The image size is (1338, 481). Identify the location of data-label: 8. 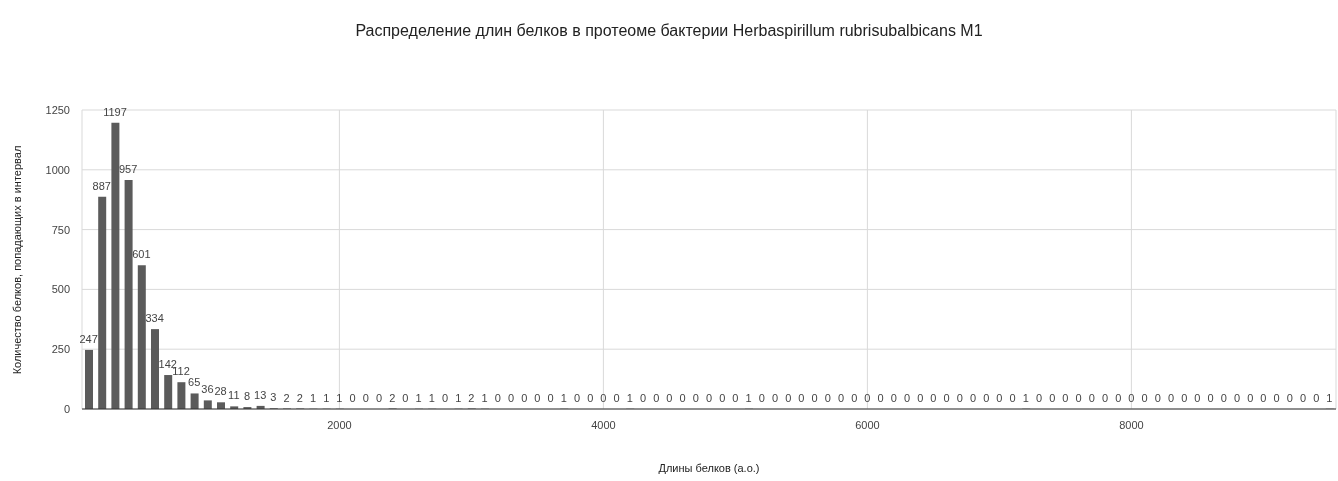
(247, 396).